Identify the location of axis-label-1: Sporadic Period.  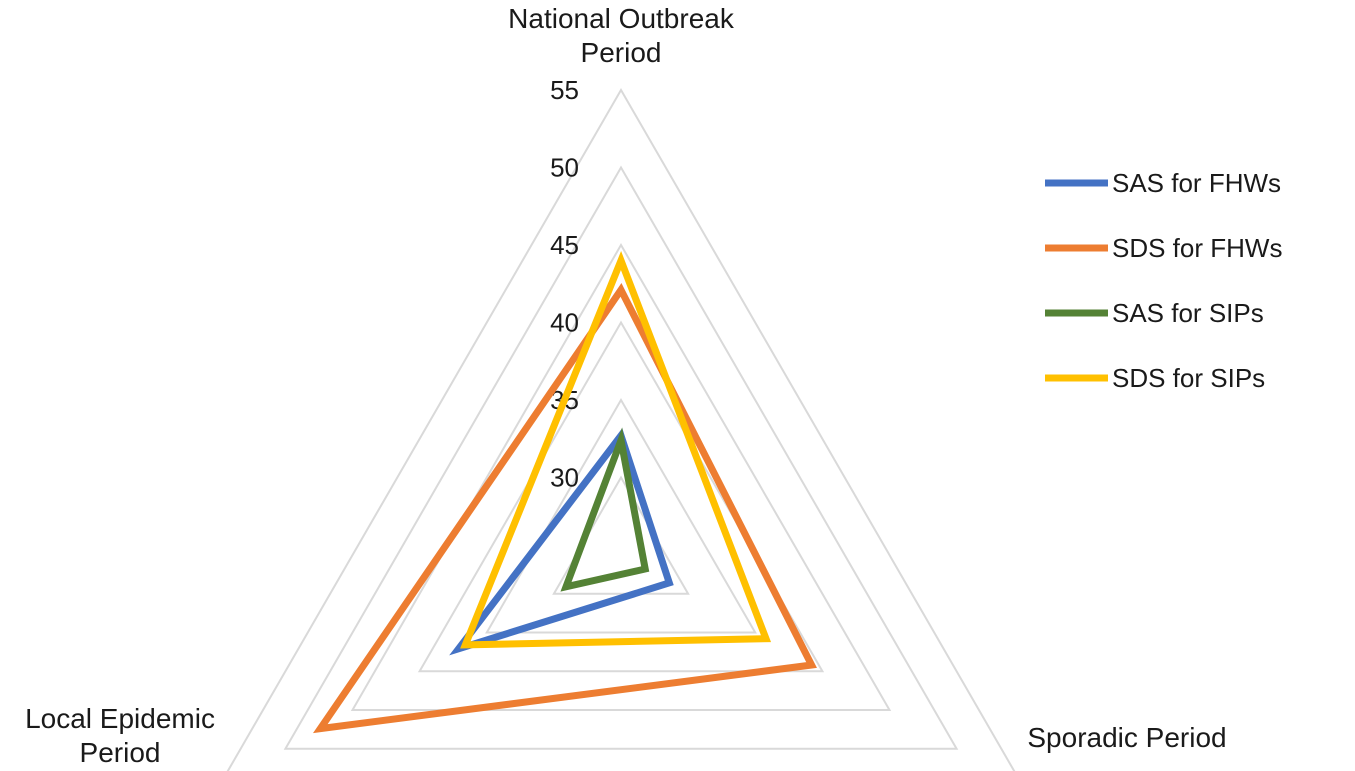
(1126, 737).